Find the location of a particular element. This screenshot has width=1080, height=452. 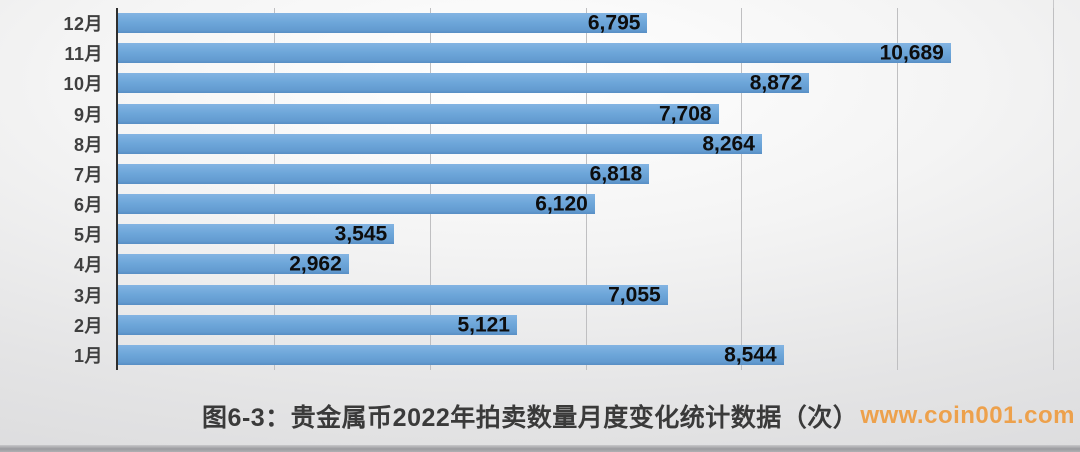

value-label: 7,055 is located at coordinates (634, 295).